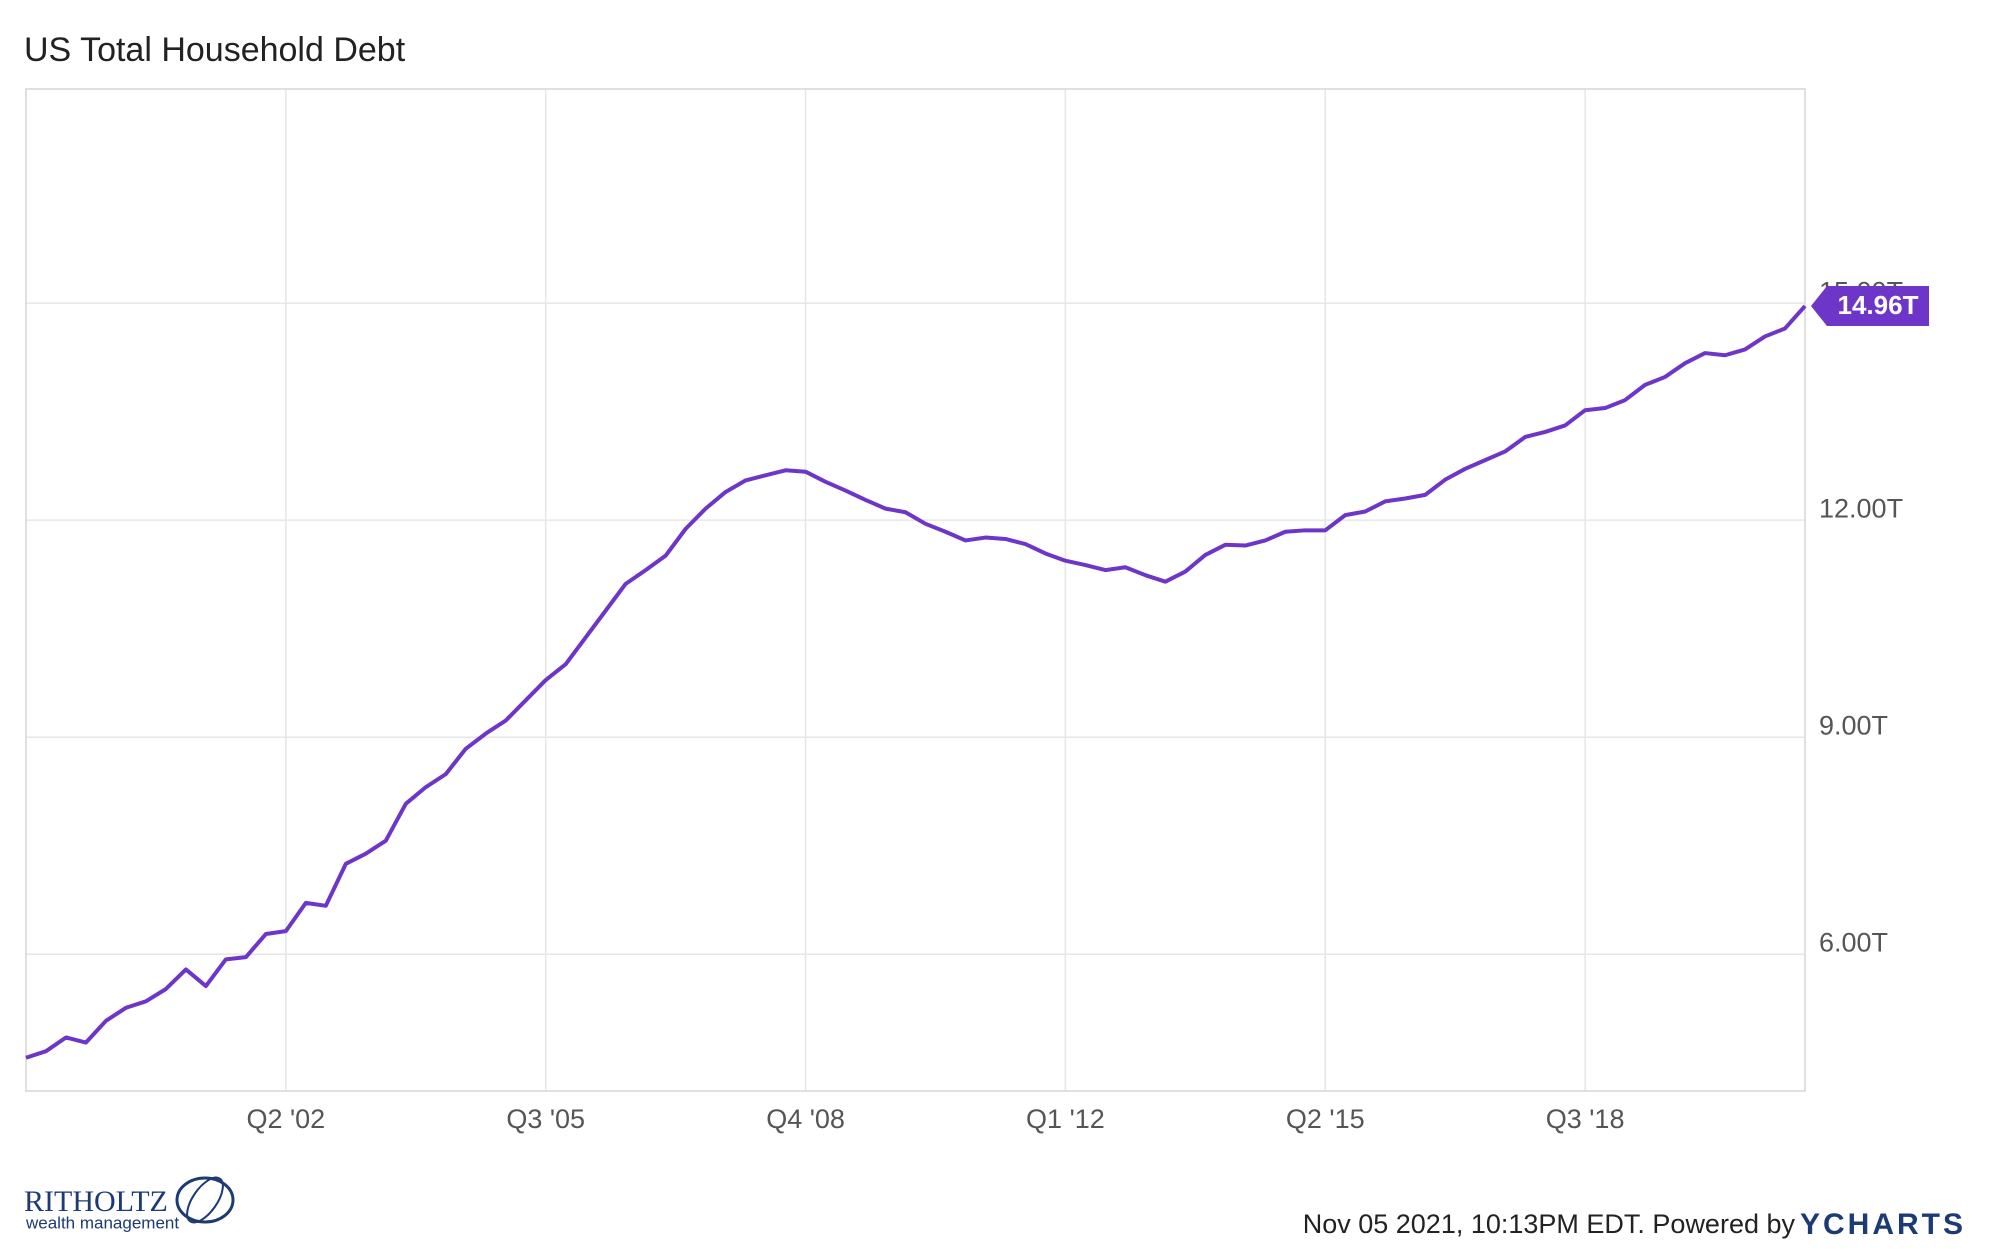 The height and width of the screenshot is (1253, 2000). I want to click on footer: Nov 05 2021, 10:13PM EDT. Powered by, so click(1549, 1224).